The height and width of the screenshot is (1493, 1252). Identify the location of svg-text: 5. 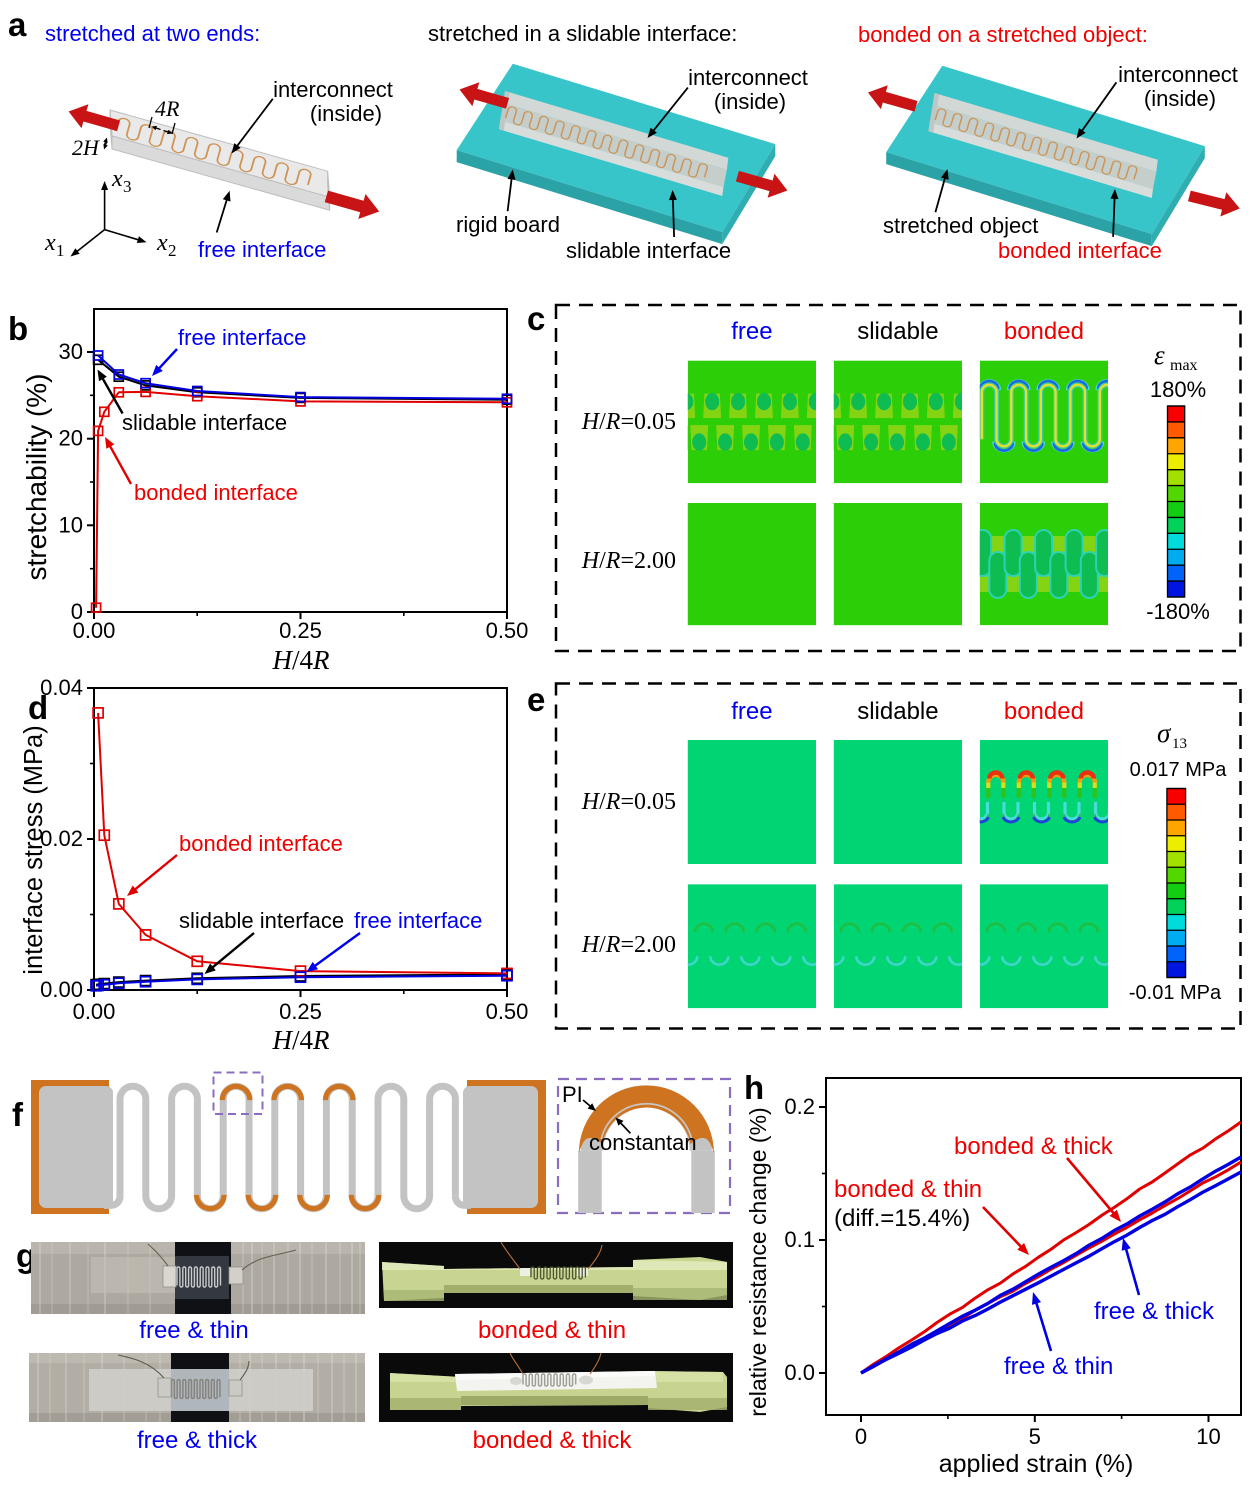
(1035, 1436).